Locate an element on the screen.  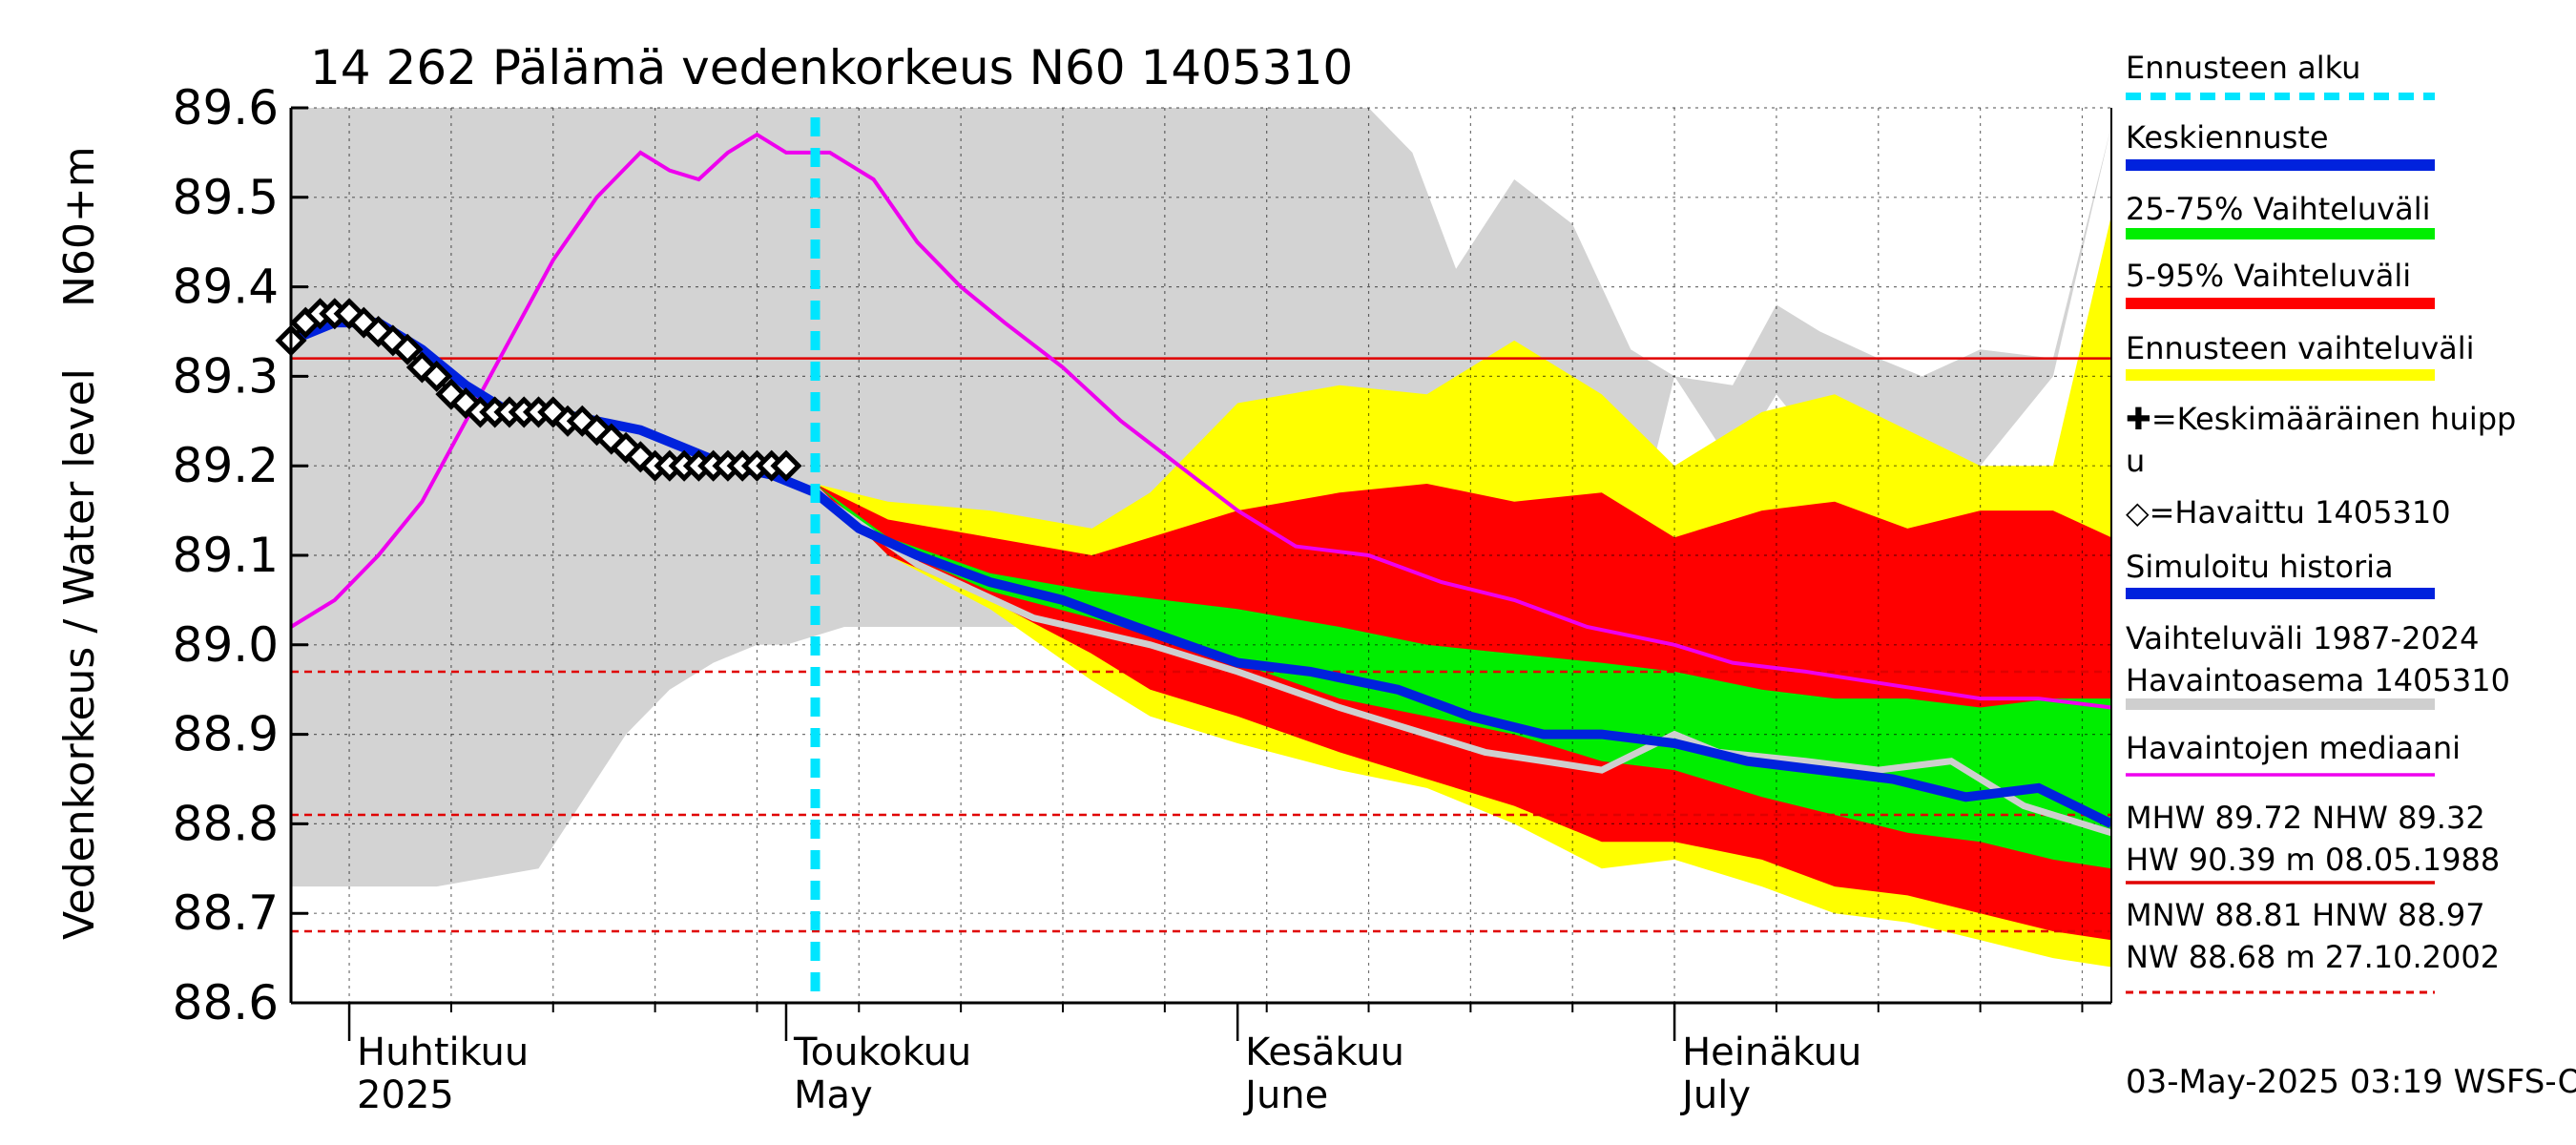
legend-label: ◇=Havaittu 1405310 is located at coordinates (2288, 512).